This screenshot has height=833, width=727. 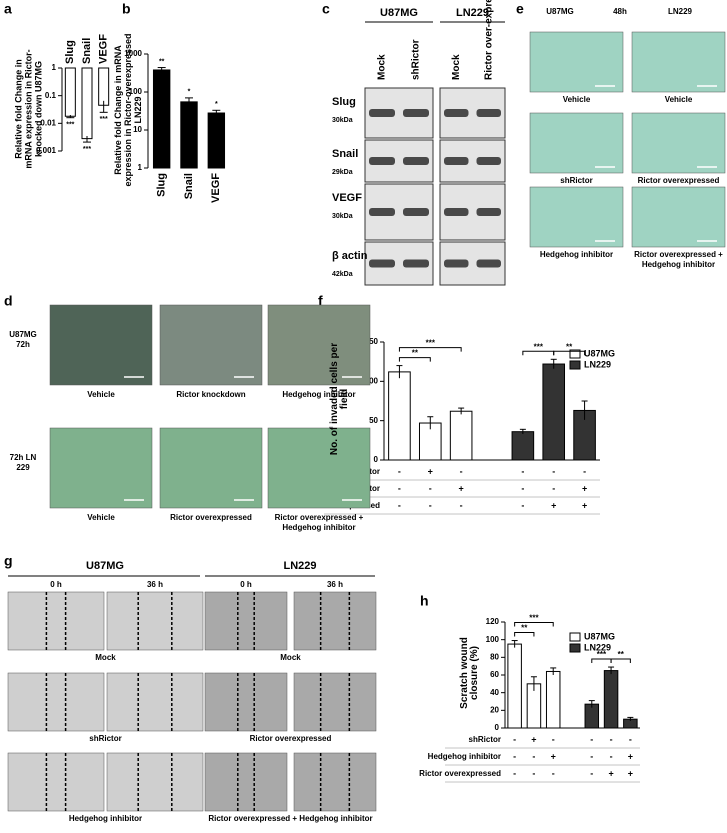 What do you see at coordinates (520, 9) in the screenshot?
I see `panel-letter: e` at bounding box center [520, 9].